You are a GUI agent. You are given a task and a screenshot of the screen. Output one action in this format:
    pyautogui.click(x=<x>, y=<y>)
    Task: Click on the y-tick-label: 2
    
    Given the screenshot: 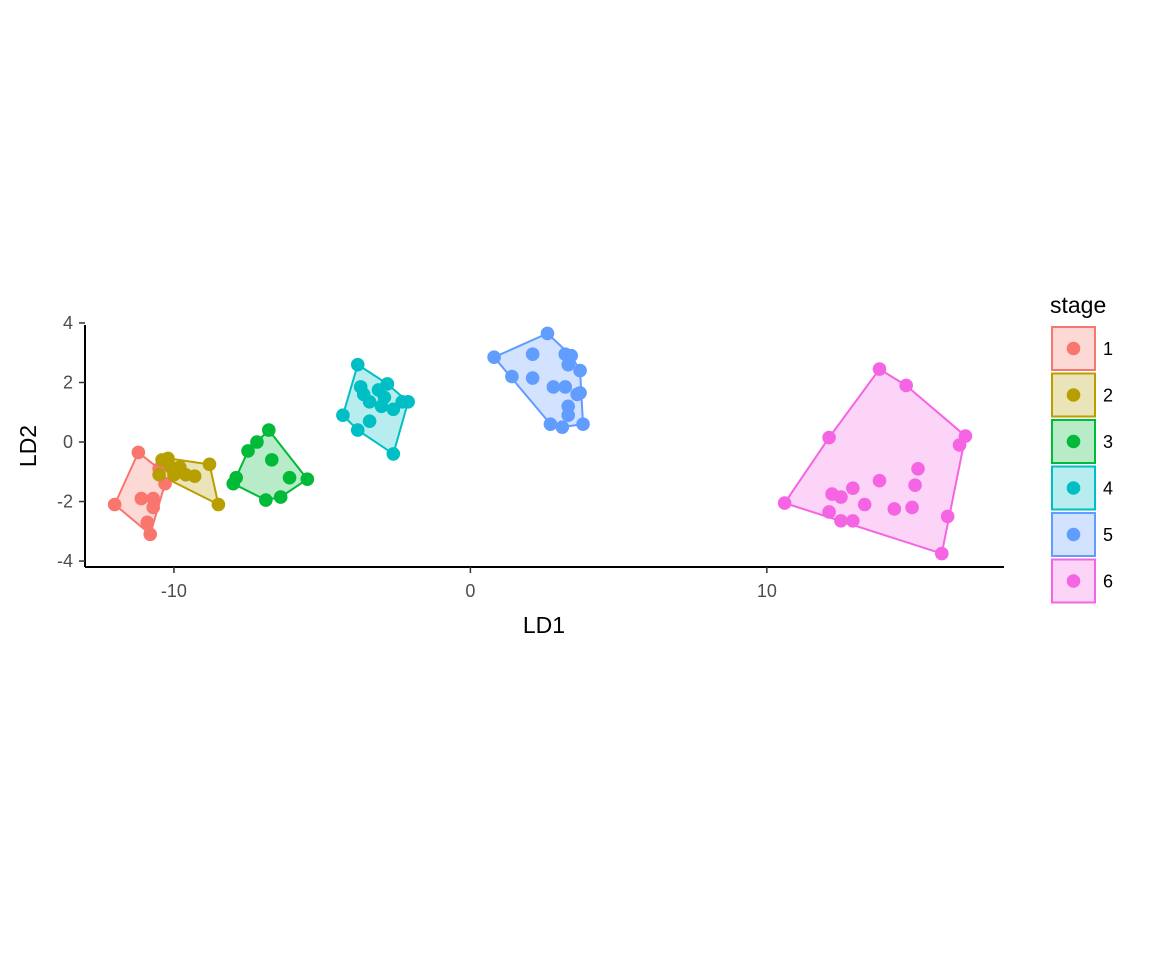 What is the action you would take?
    pyautogui.click(x=68, y=382)
    